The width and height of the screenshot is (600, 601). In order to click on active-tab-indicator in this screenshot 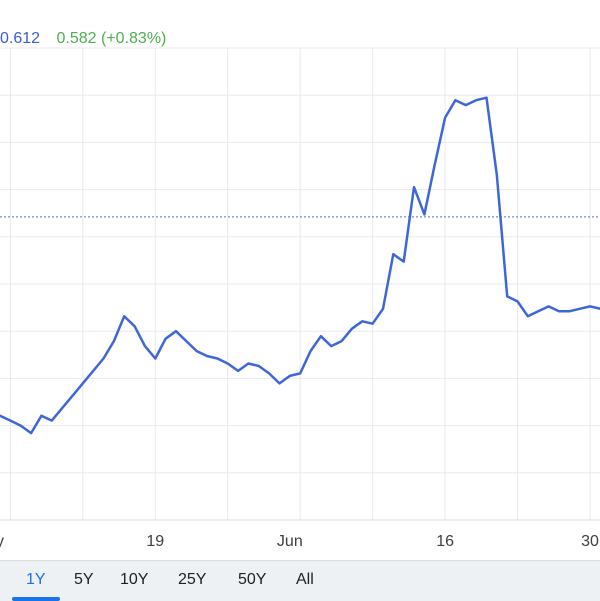, I will do `click(36, 599)`.